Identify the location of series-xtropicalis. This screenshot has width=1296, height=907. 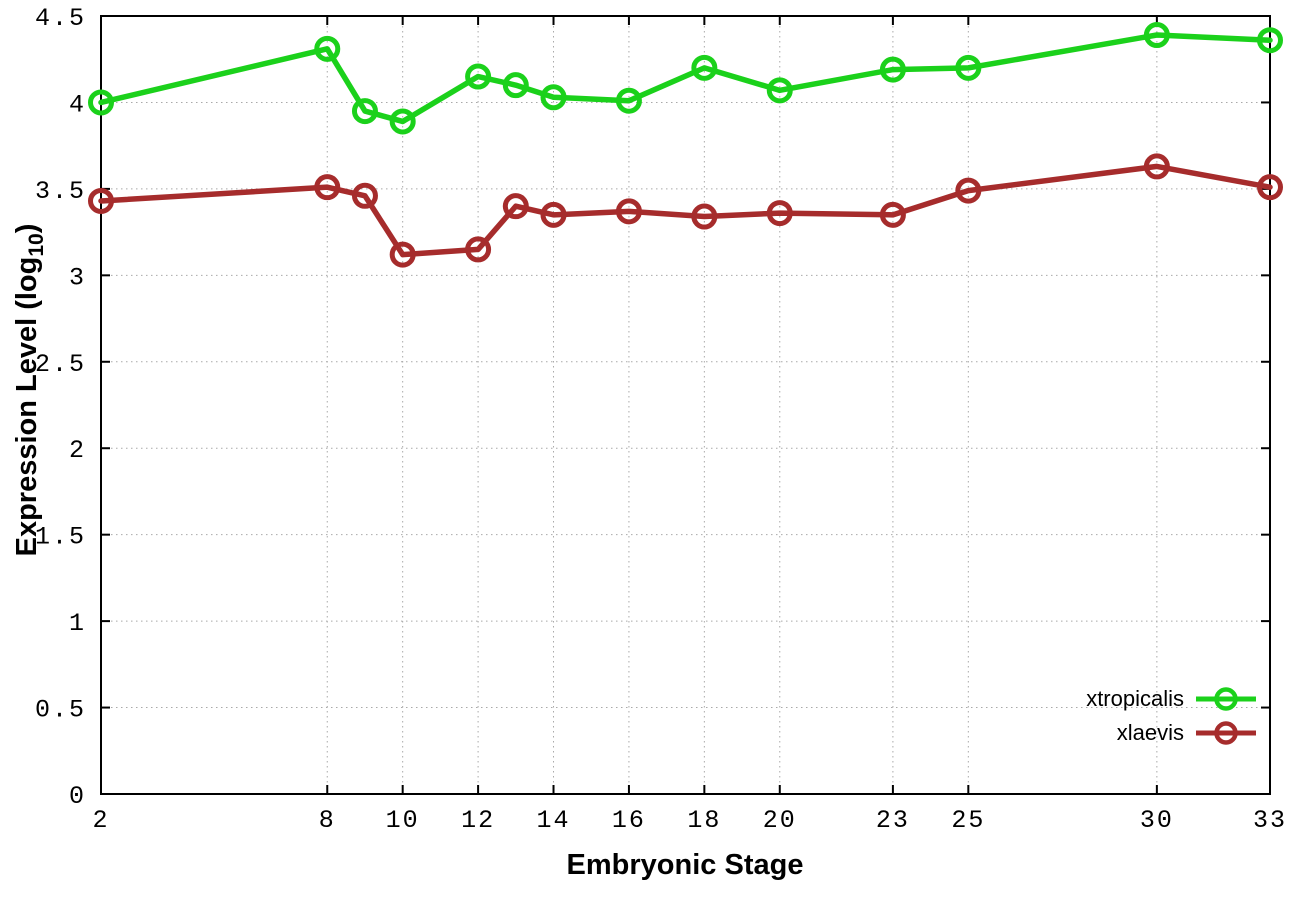
(685, 78).